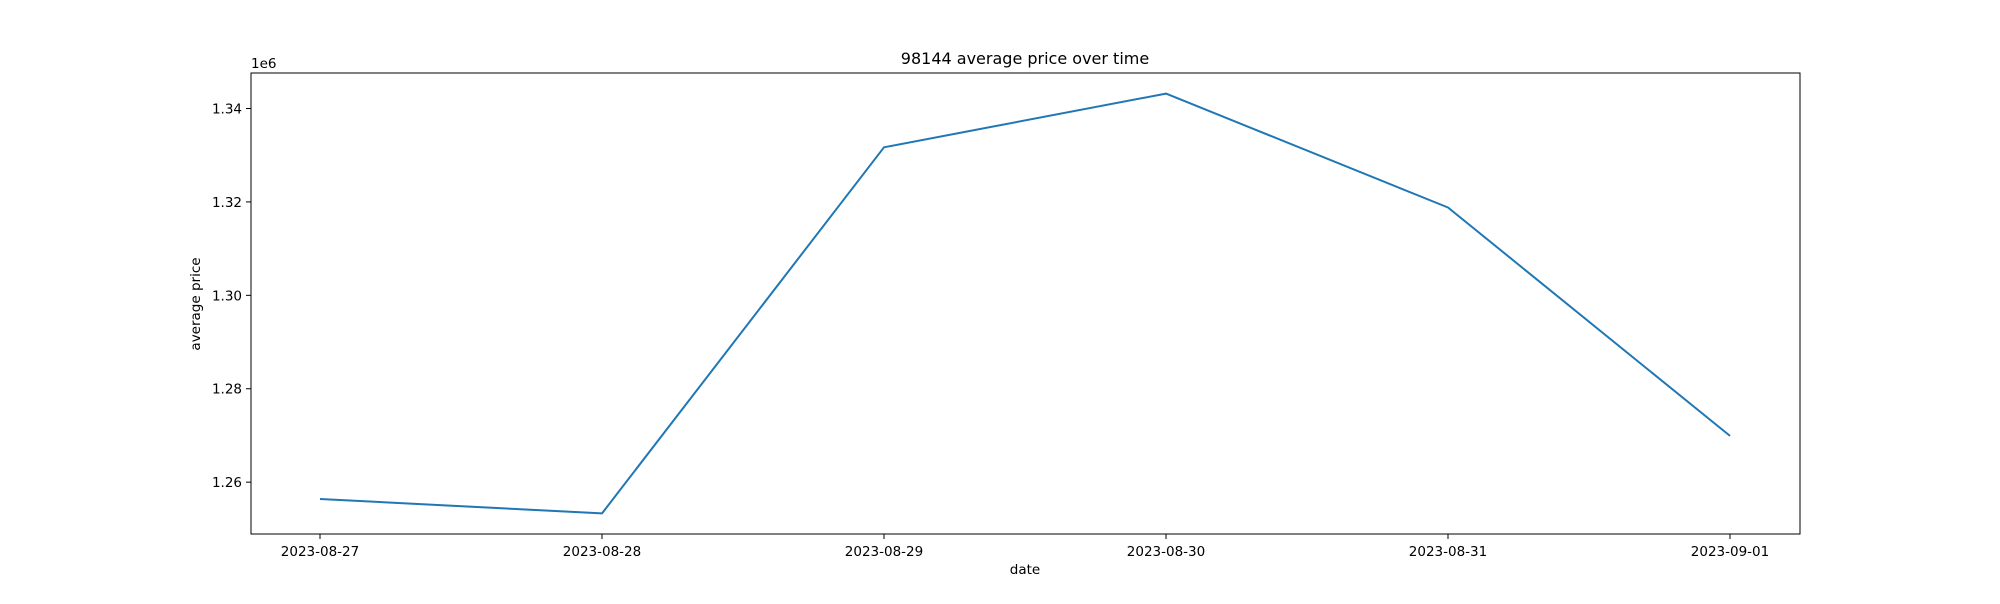  Describe the element at coordinates (196, 303) in the screenshot. I see `y-axis-label: average price` at that location.